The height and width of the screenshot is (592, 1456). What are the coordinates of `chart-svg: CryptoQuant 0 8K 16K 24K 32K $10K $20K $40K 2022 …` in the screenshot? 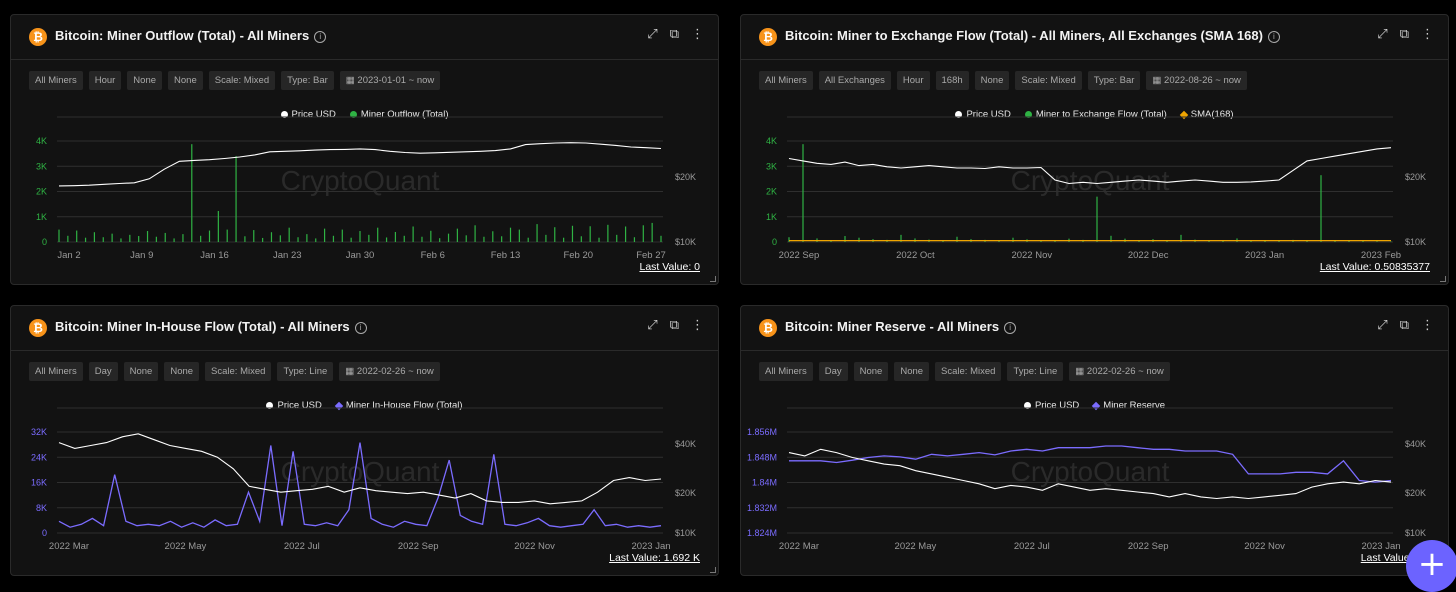 It's located at (363, 479).